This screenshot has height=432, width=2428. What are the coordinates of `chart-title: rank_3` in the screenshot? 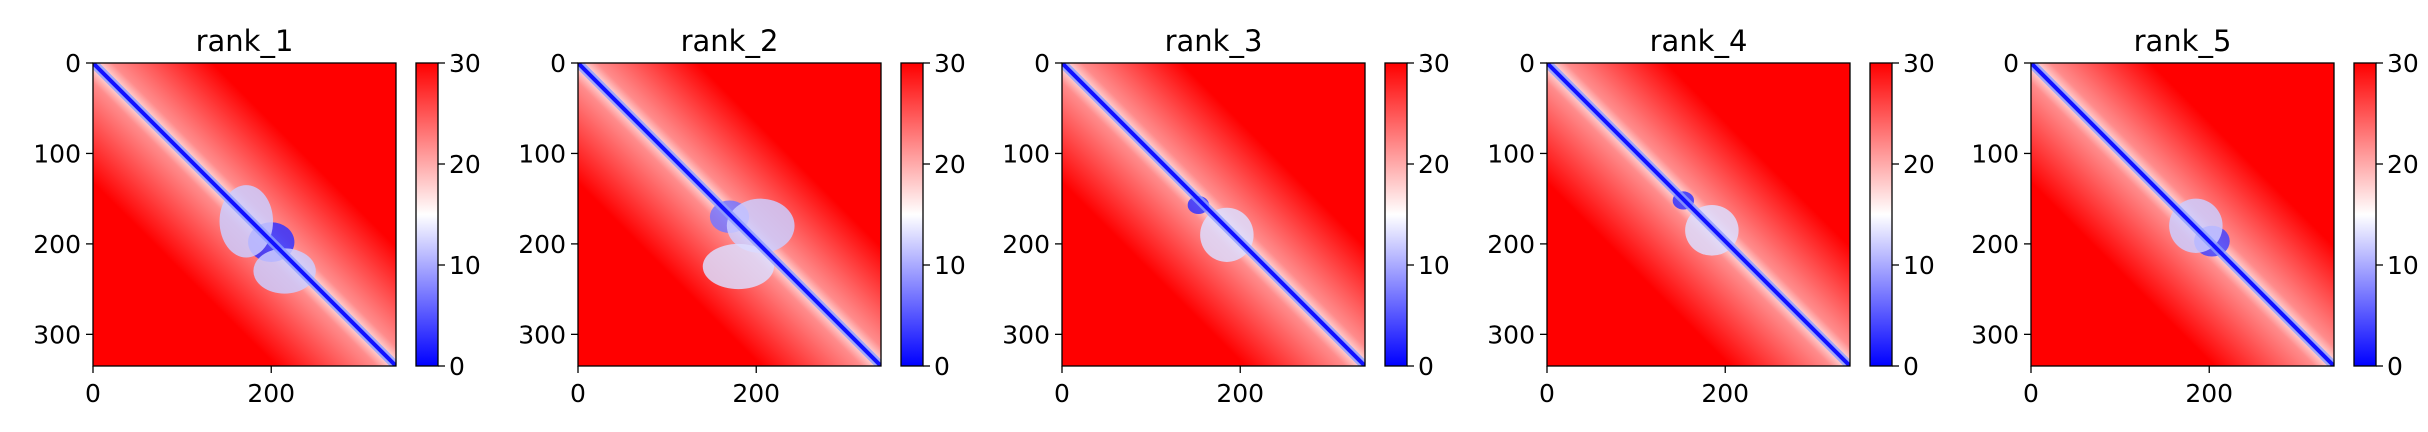 It's located at (1214, 41).